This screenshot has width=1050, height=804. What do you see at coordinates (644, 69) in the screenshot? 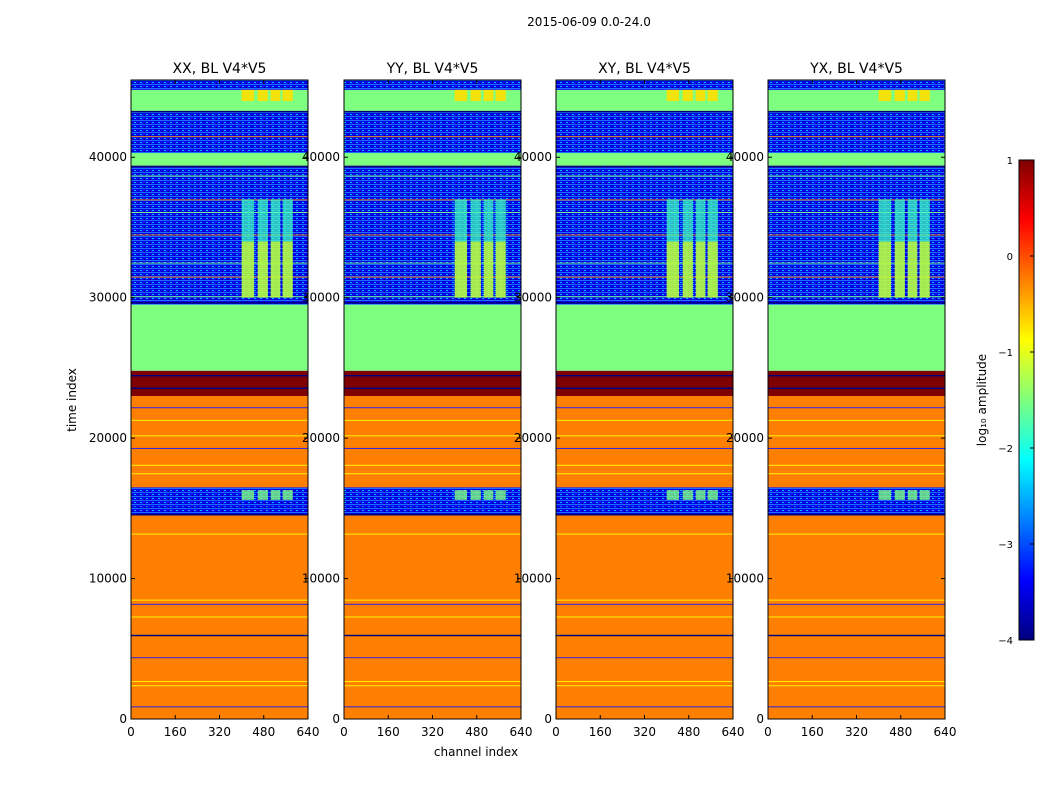
I see `panel-title: XY, BL V4*V5` at bounding box center [644, 69].